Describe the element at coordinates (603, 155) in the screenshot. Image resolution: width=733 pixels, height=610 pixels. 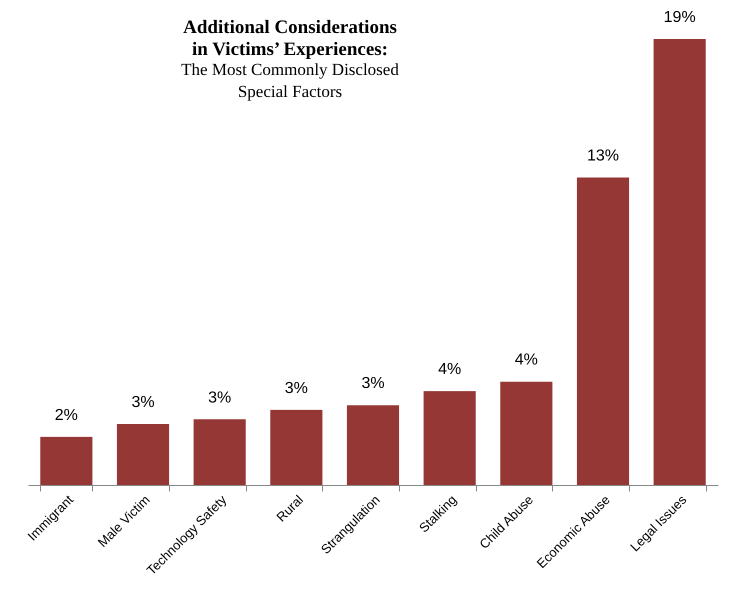
I see `data-label: 13%` at that location.